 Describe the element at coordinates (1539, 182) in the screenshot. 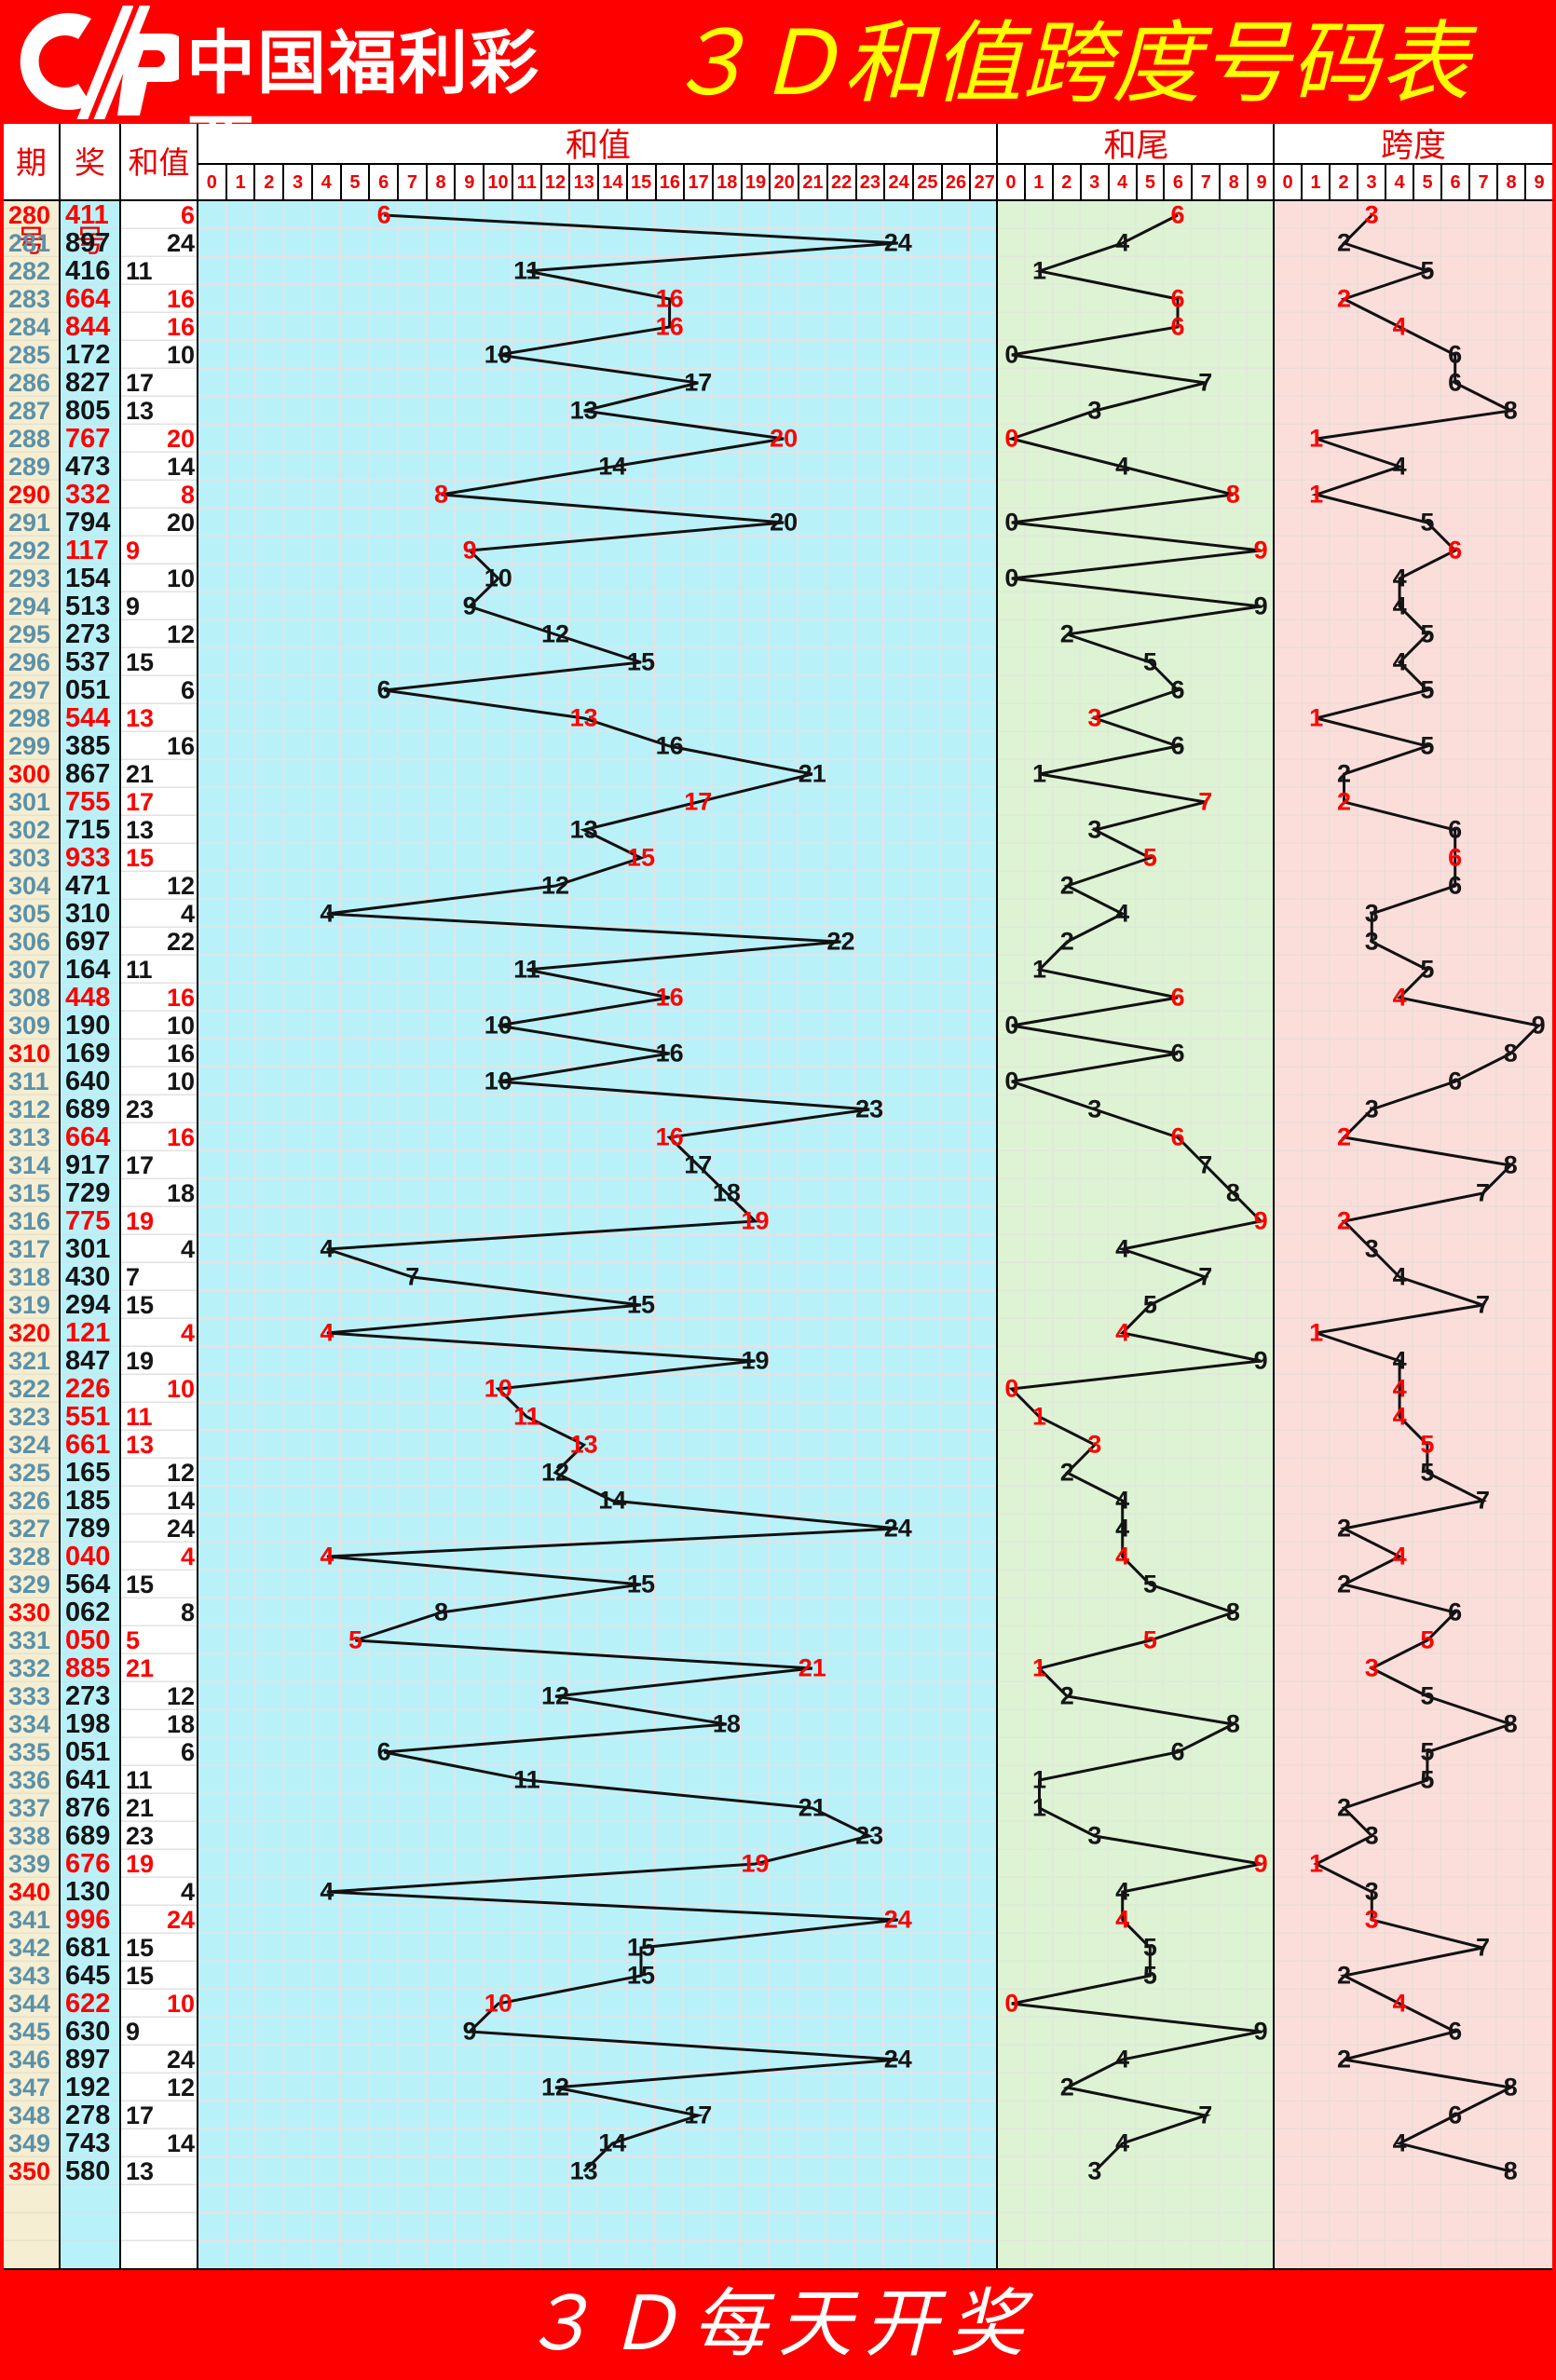

I see `span-axis-tick: 9` at that location.